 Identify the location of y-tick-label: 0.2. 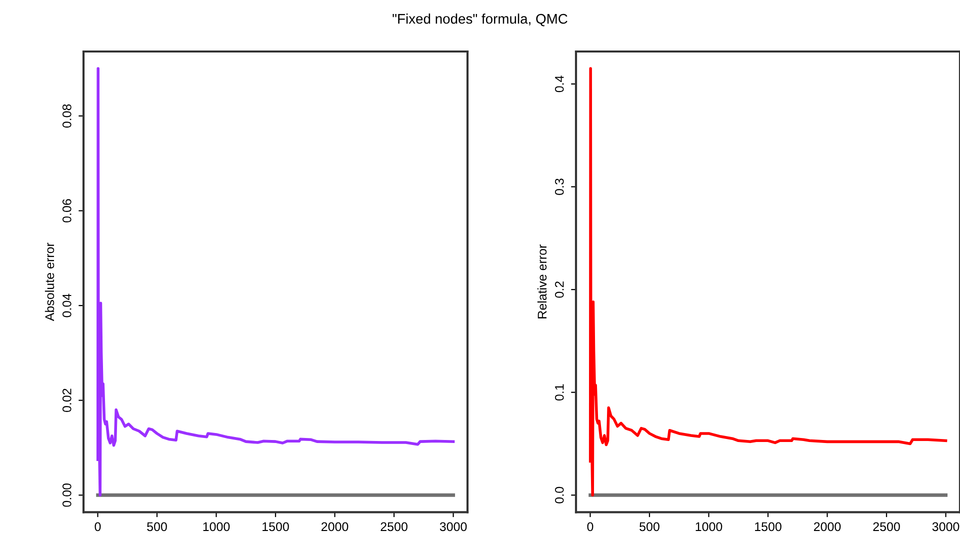
(559, 289).